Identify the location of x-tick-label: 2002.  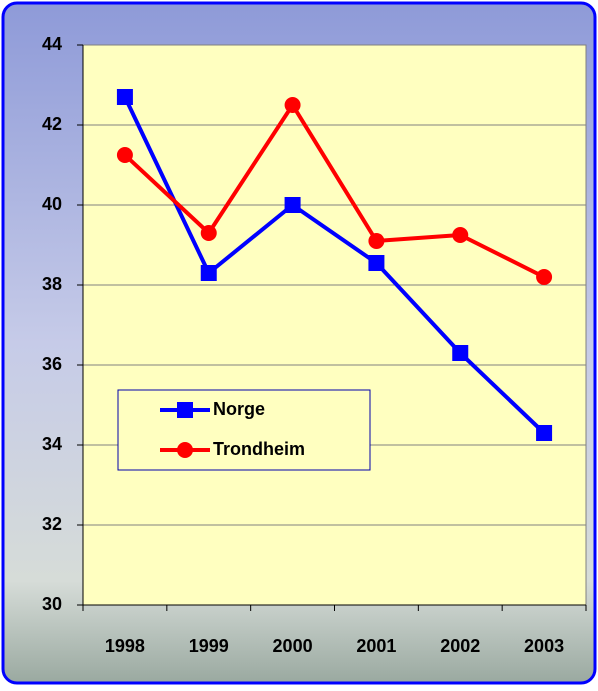
(460, 646).